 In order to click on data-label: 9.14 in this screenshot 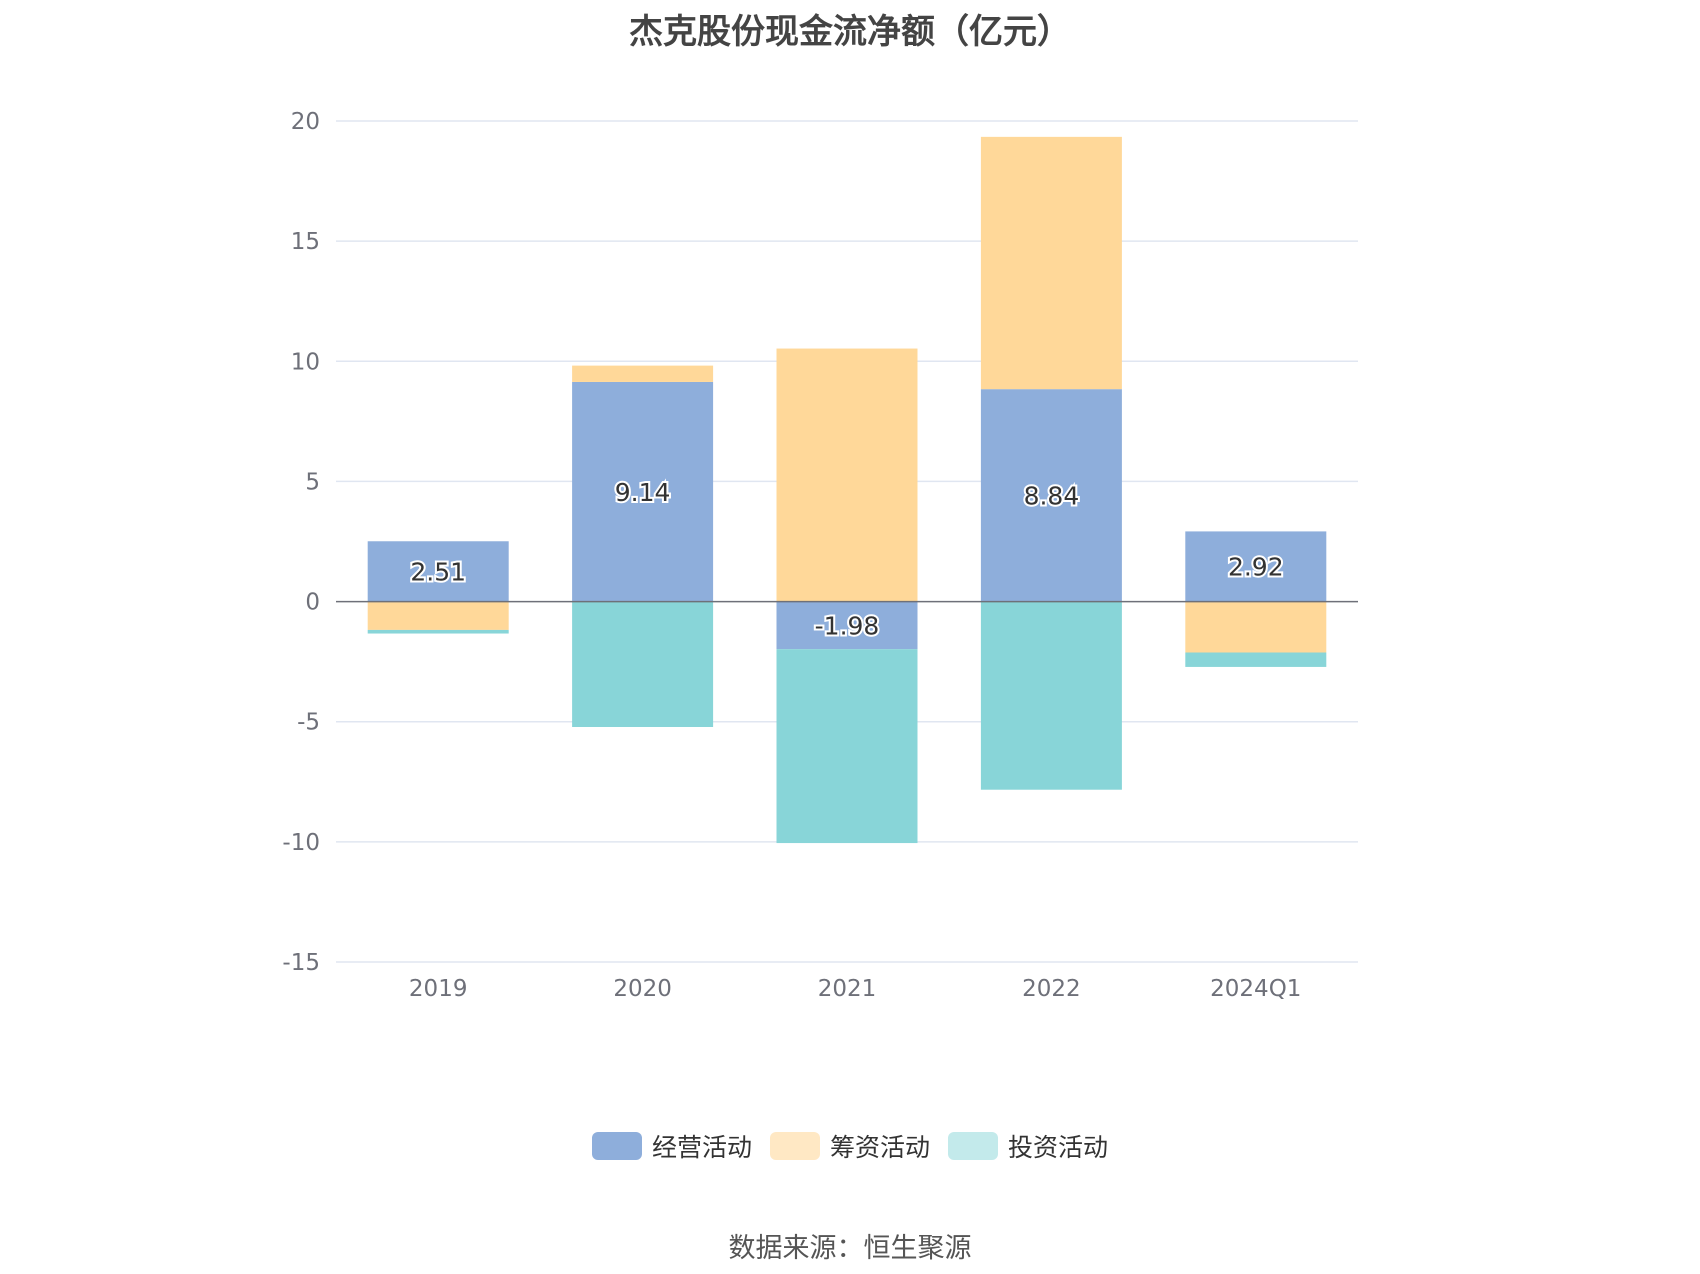, I will do `click(643, 492)`.